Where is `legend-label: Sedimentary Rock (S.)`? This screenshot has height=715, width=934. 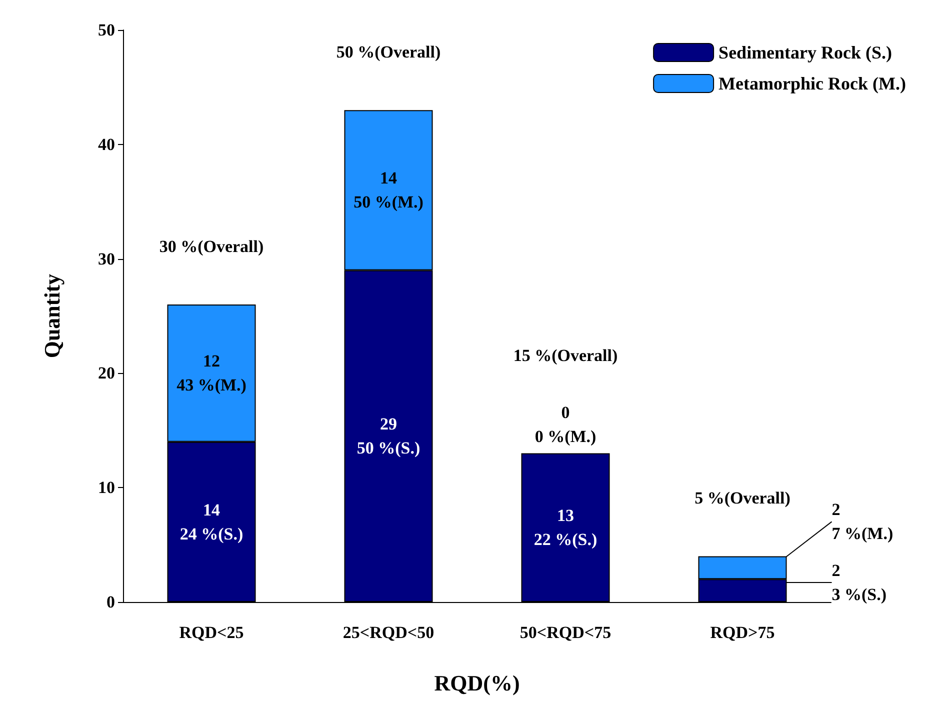
legend-label: Sedimentary Rock (S.) is located at coordinates (805, 52).